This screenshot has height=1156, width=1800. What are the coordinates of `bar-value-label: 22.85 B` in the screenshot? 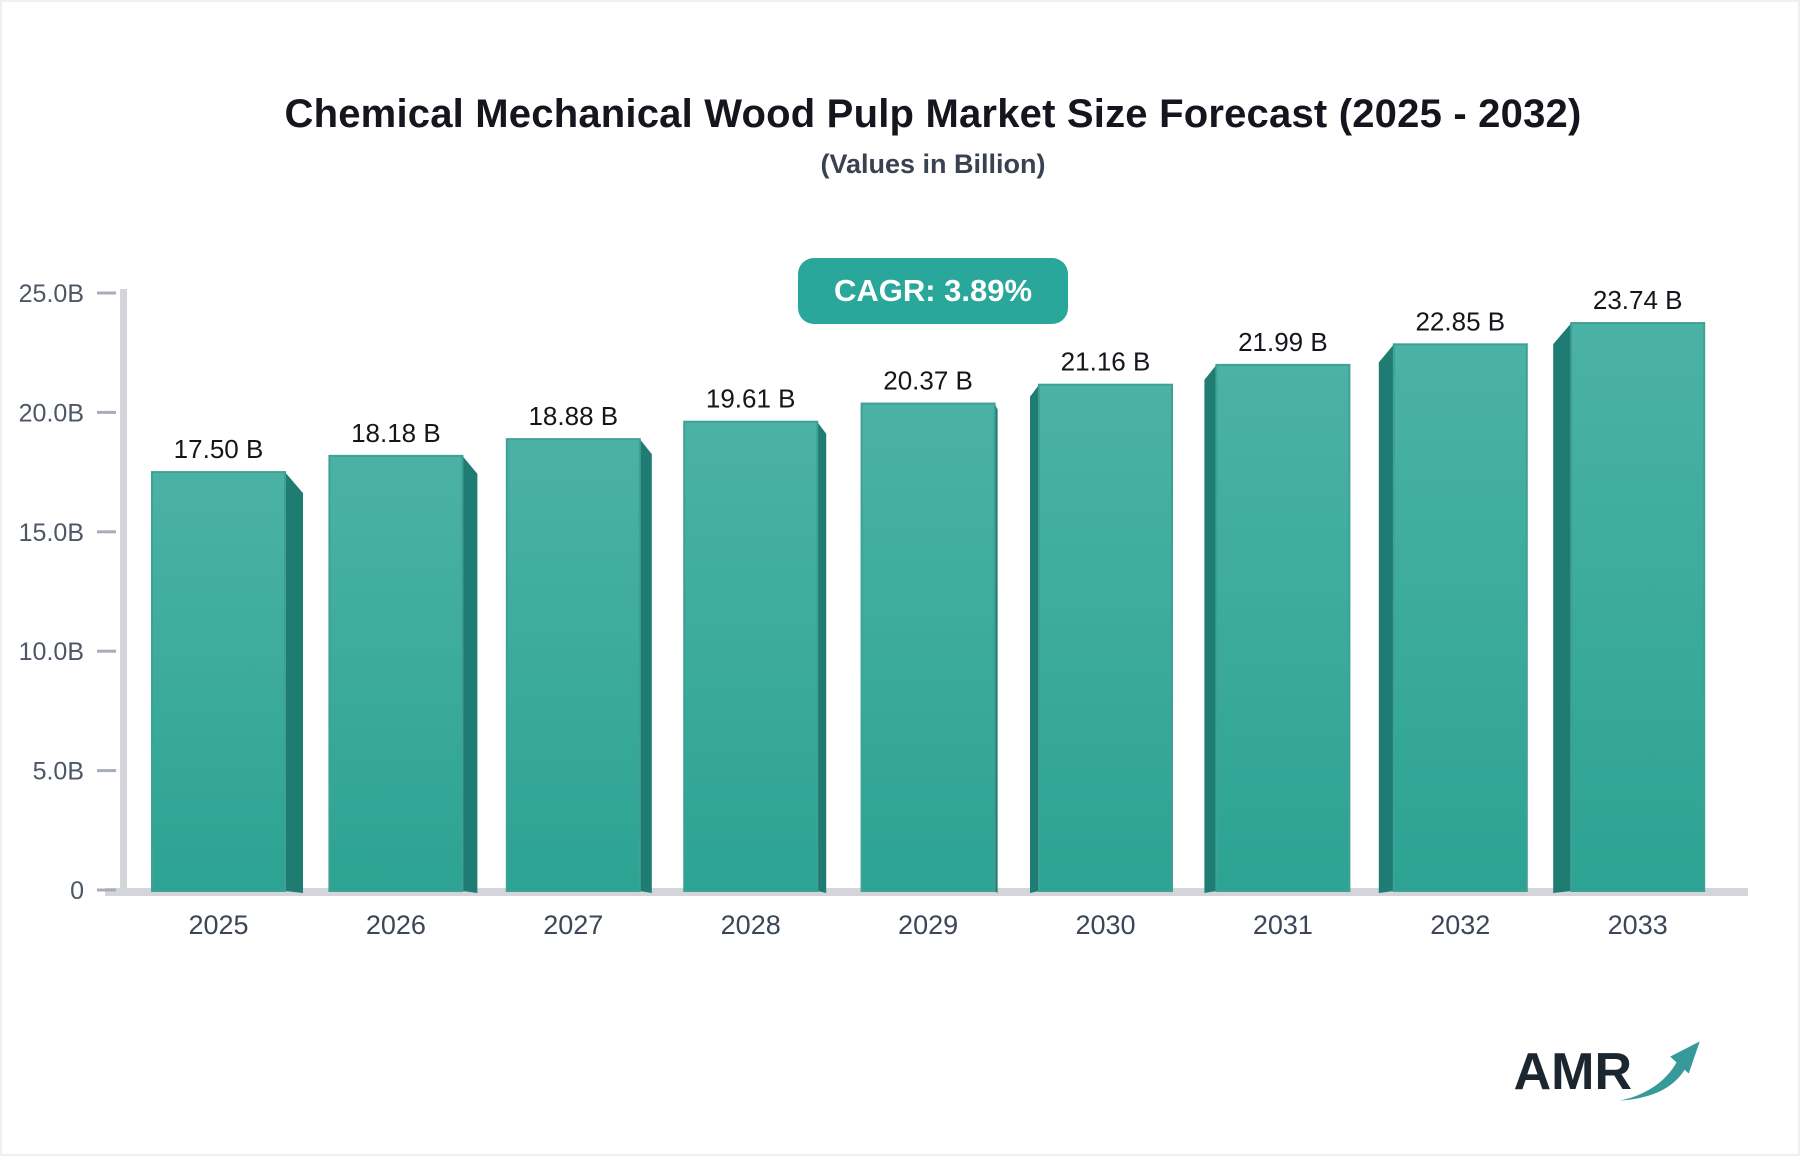 It's located at (1460, 321).